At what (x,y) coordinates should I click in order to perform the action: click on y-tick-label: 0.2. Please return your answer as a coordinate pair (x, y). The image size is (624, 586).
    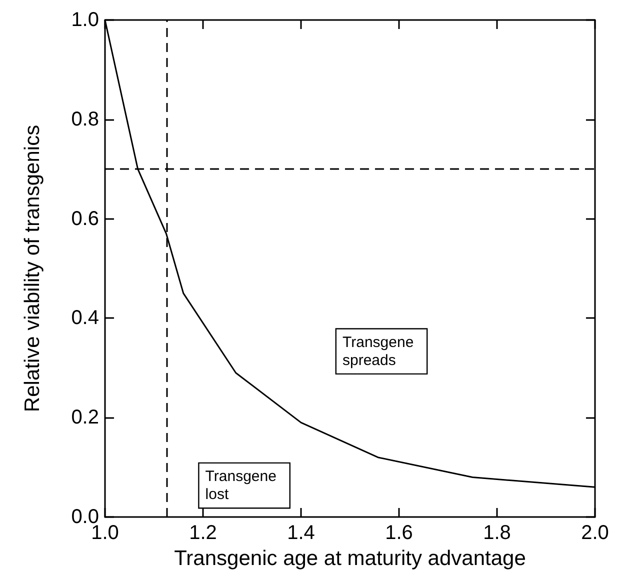
    Looking at the image, I should click on (85, 417).